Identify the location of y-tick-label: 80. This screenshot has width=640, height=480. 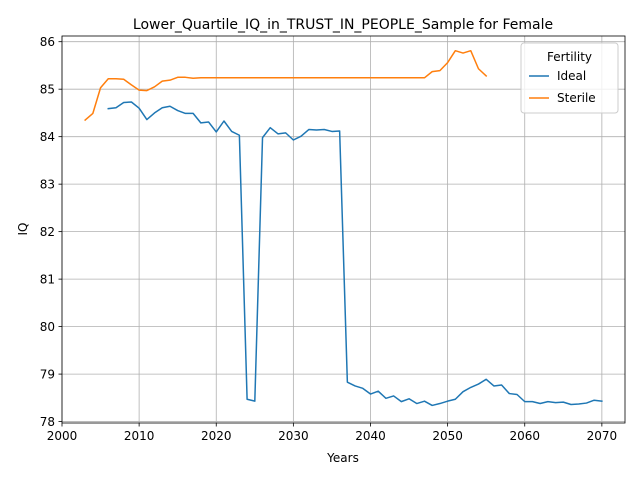
(47, 327).